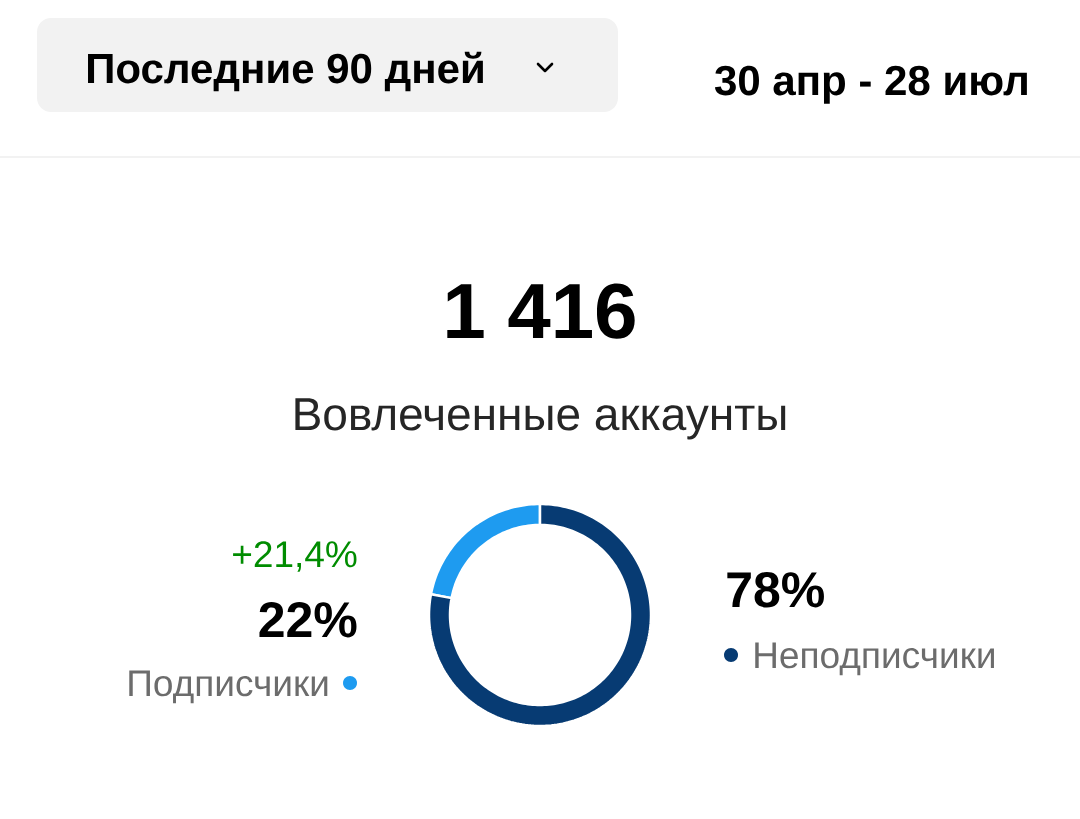 This screenshot has width=1080, height=819. Describe the element at coordinates (540, 419) in the screenshot. I see `chart-subtitle: Вовлеченные аккаунты` at that location.